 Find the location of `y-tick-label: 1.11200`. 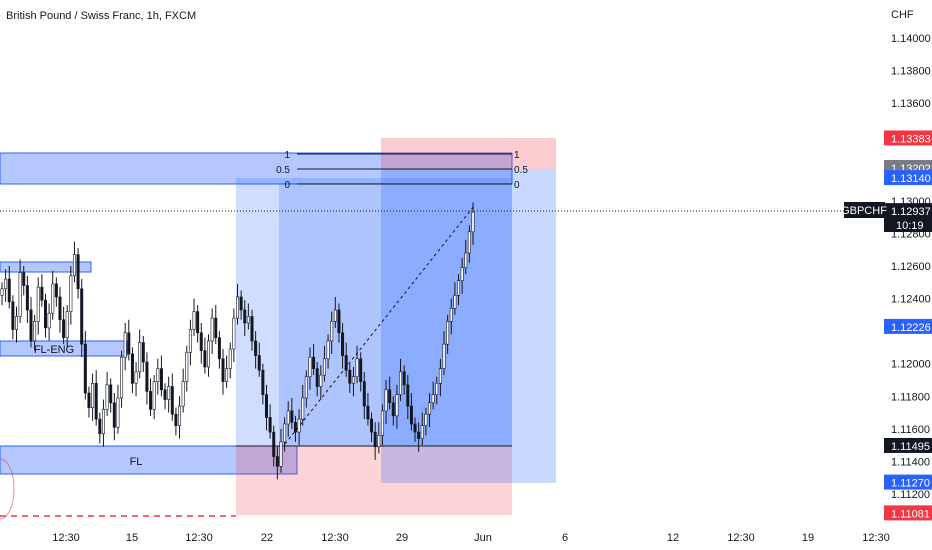

y-tick-label: 1.11200 is located at coordinates (910, 495).